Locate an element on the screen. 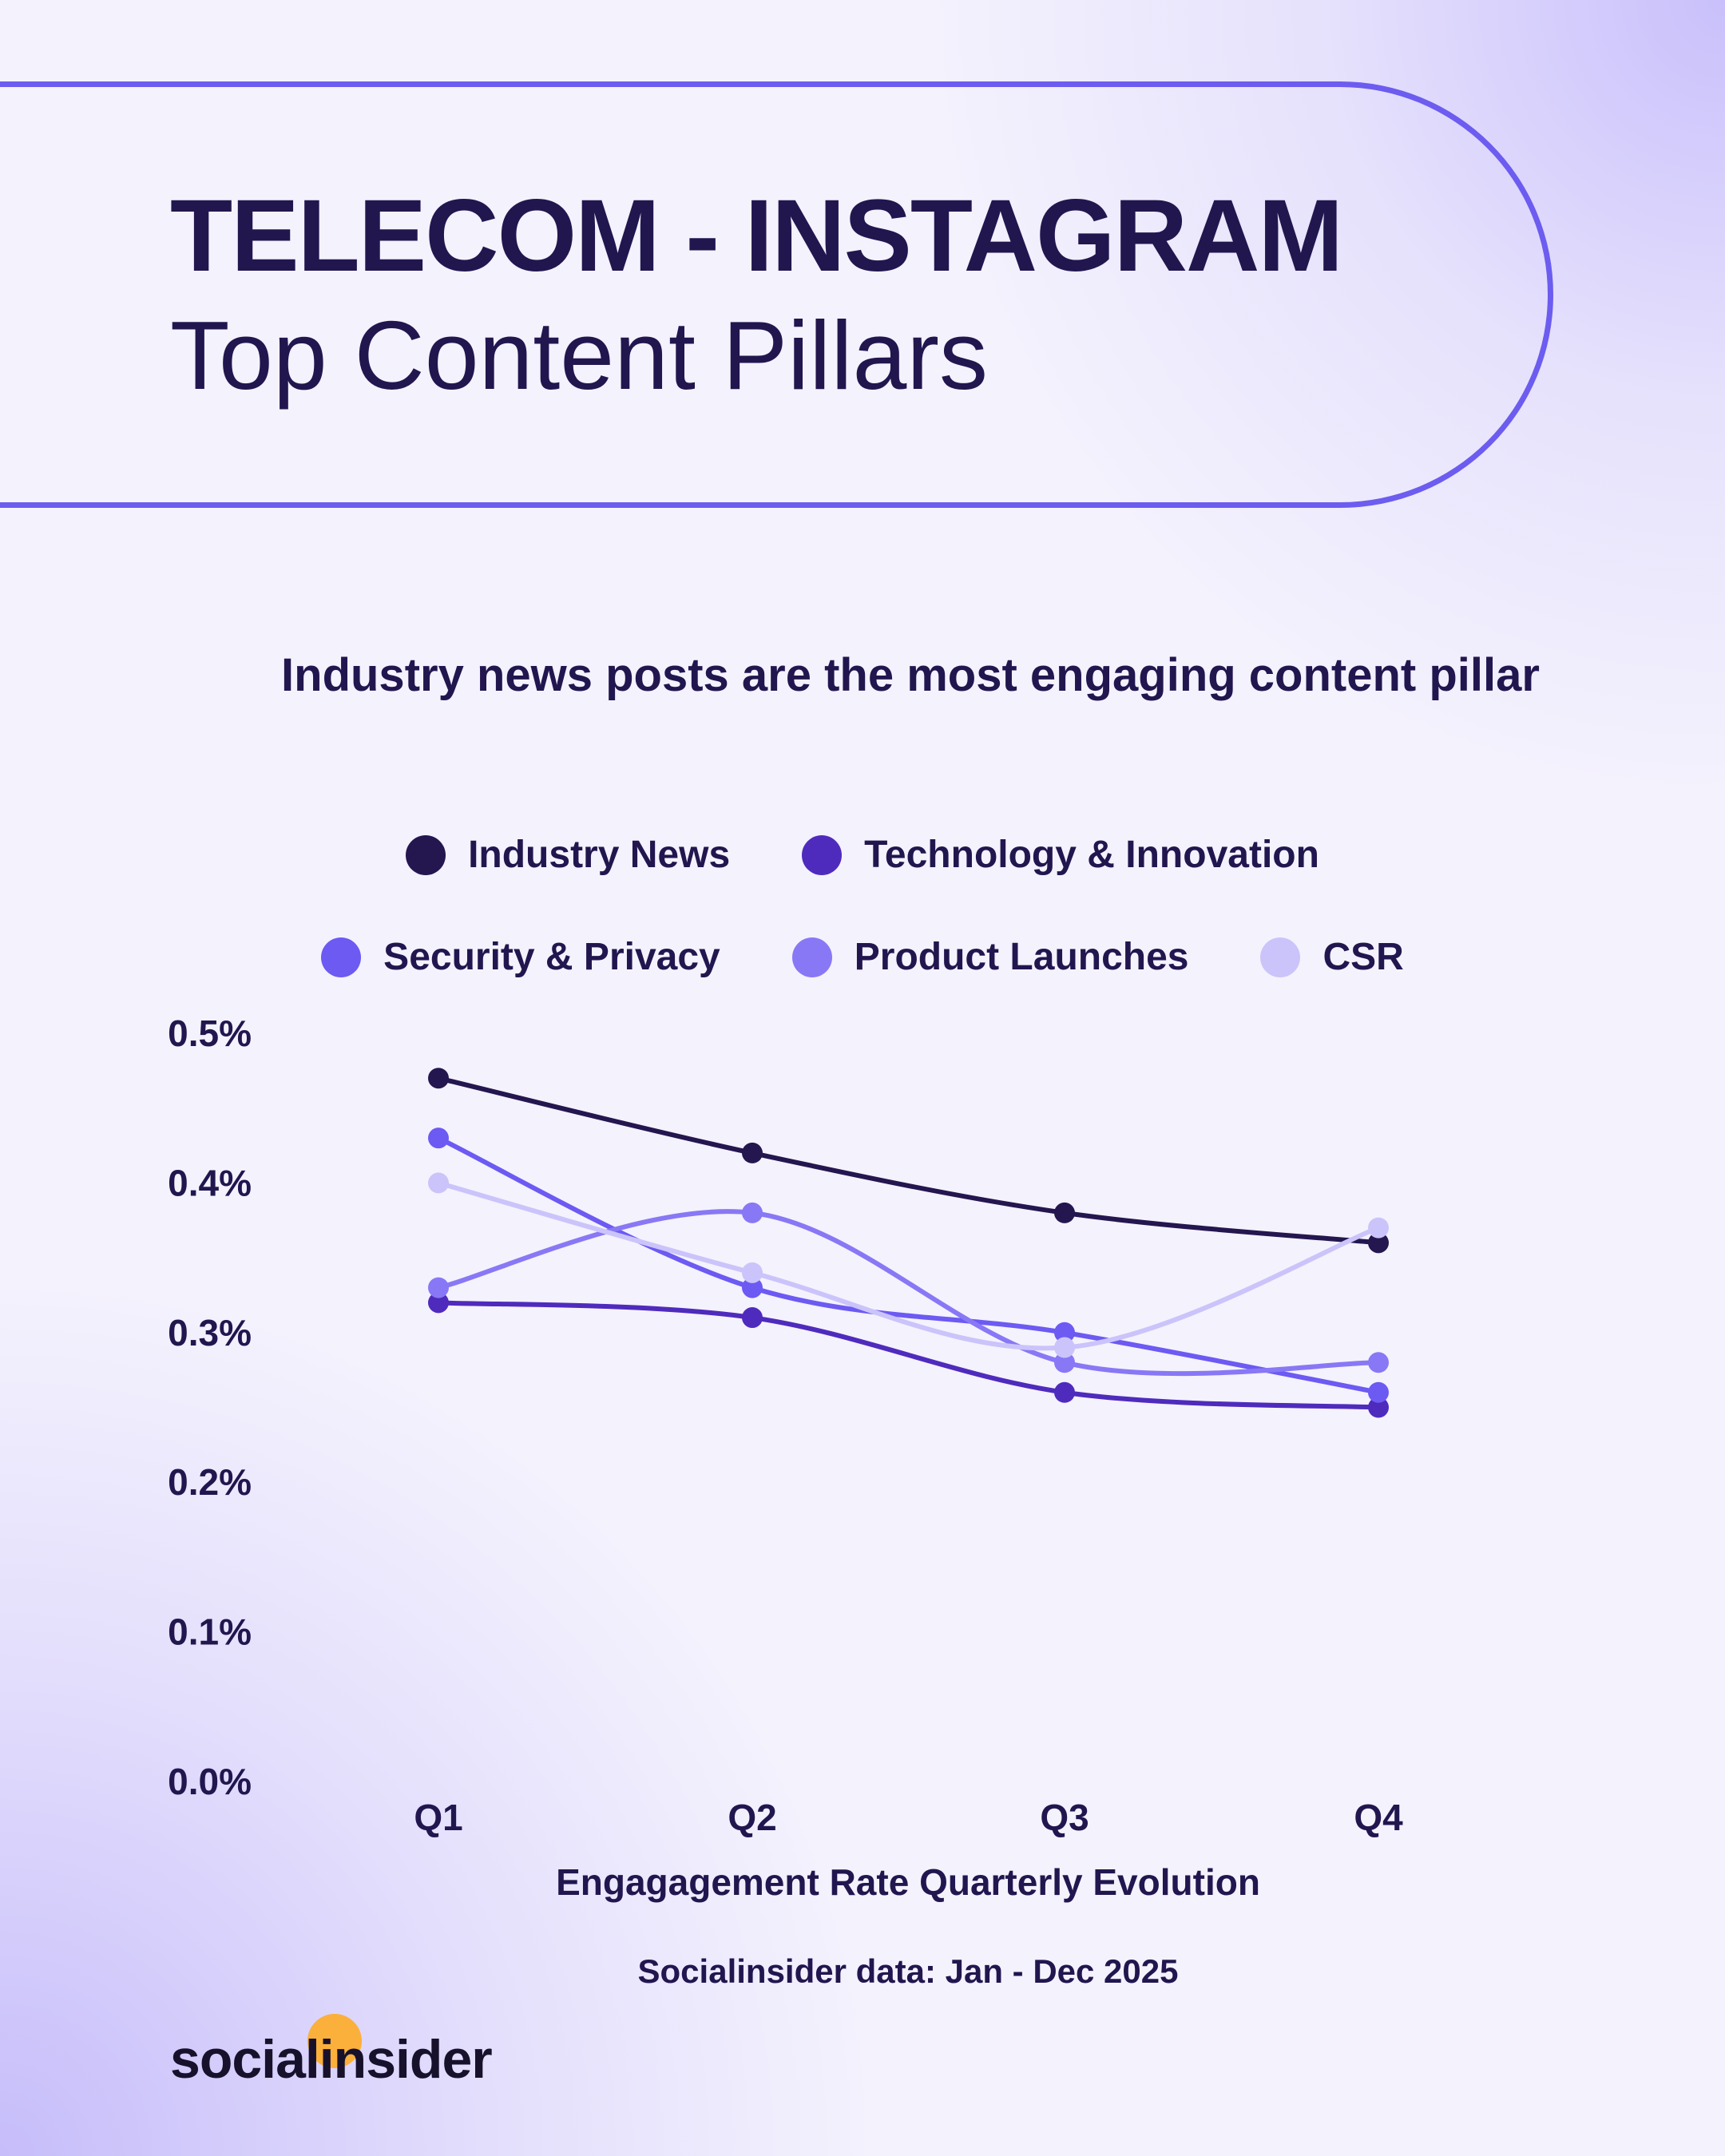 This screenshot has height=2156, width=1725. page-subtitle: Top Content Pillars is located at coordinates (579, 355).